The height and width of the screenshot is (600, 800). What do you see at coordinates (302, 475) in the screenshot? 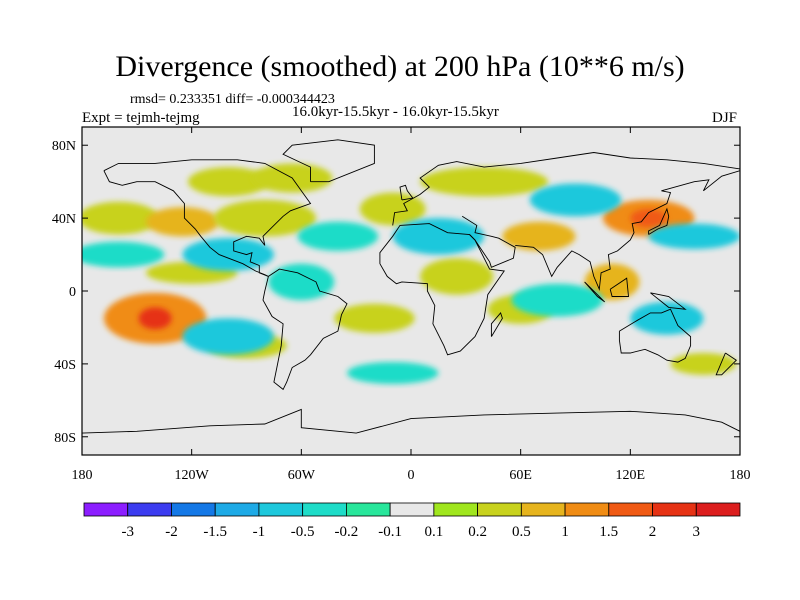
I see `x-tick-label: 60W` at bounding box center [302, 475].